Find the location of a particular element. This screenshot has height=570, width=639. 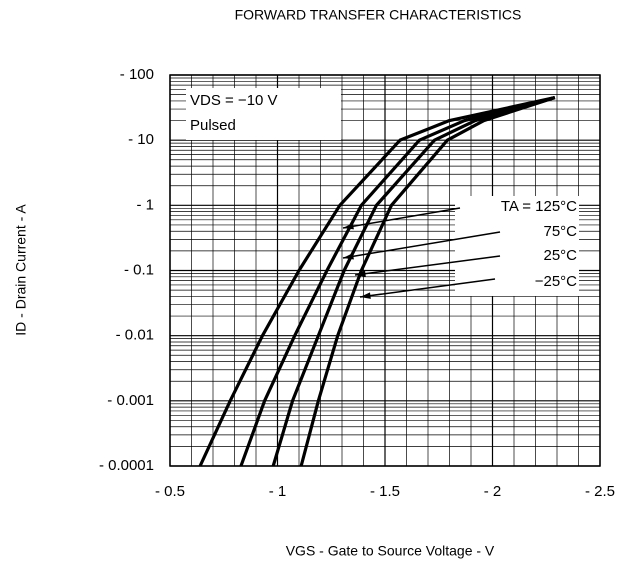

legend-label: −25°C is located at coordinates (556, 281).